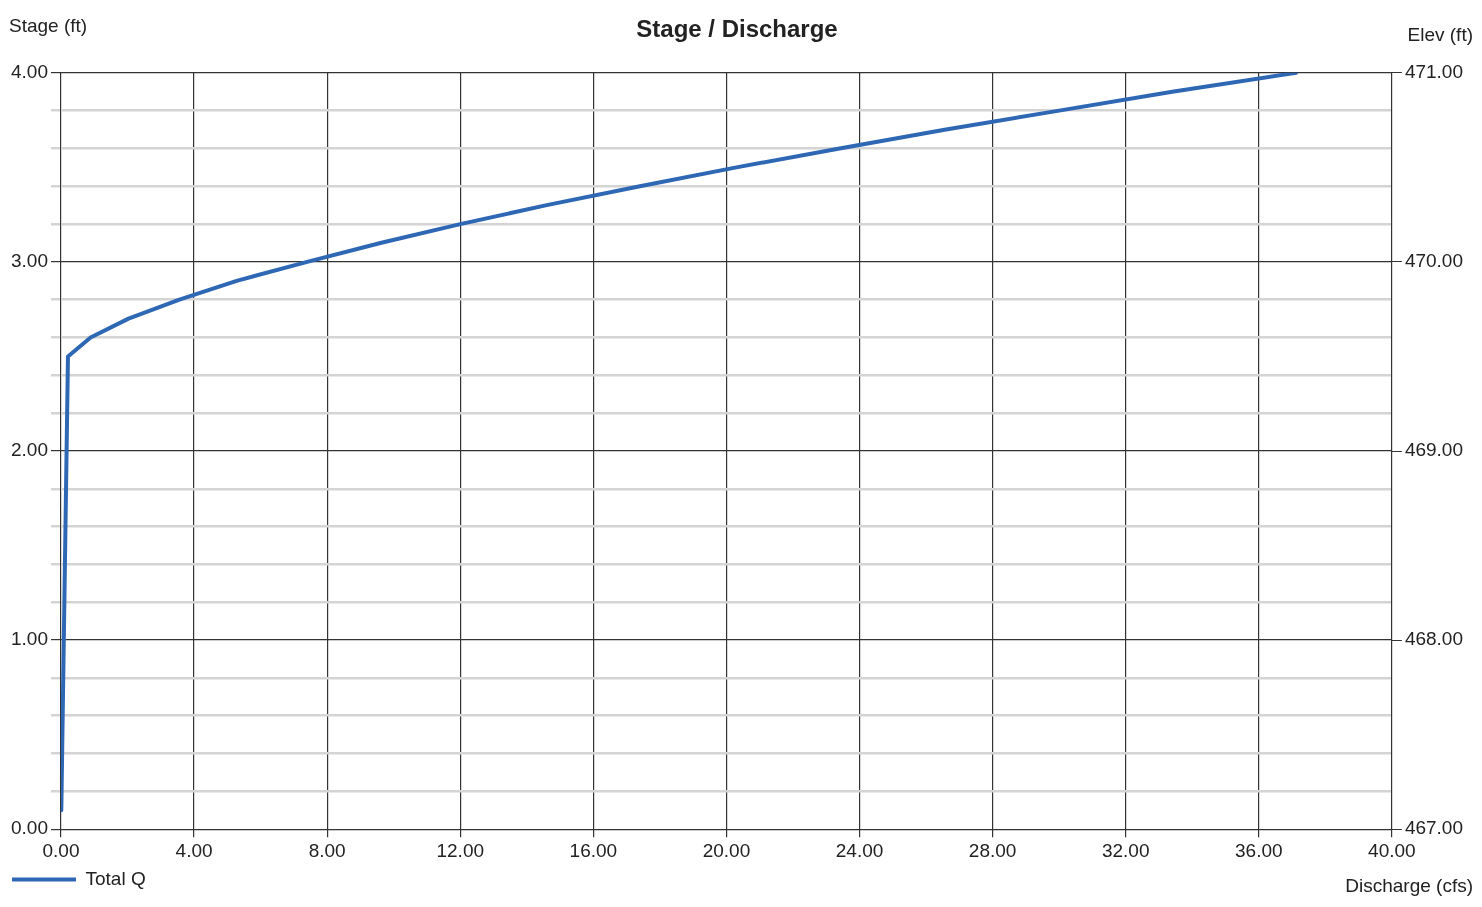 The image size is (1482, 907). I want to click on x-tick-label: 0.00, so click(61, 850).